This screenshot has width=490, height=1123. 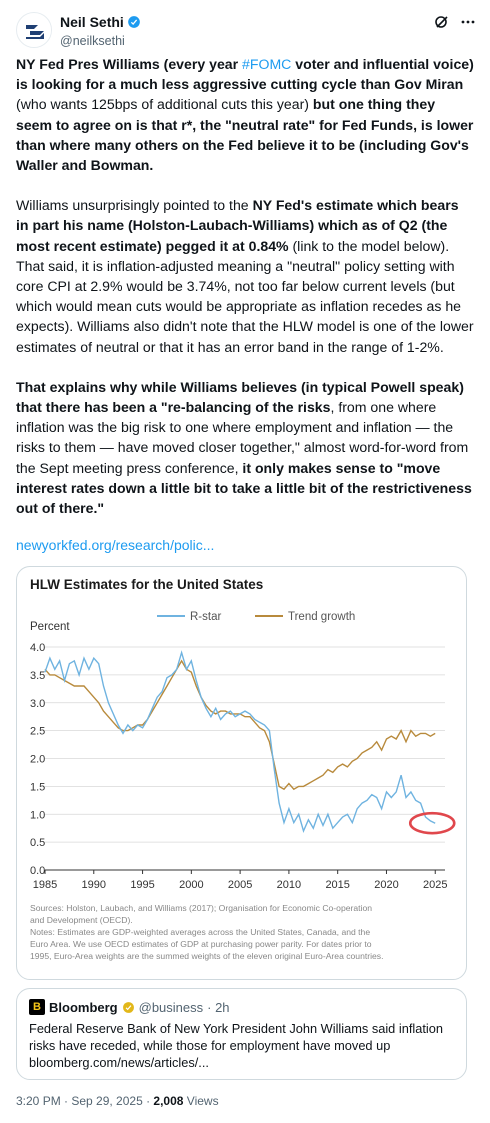 I want to click on text-span: NY Fed Pres Williams (every year, so click(x=129, y=64).